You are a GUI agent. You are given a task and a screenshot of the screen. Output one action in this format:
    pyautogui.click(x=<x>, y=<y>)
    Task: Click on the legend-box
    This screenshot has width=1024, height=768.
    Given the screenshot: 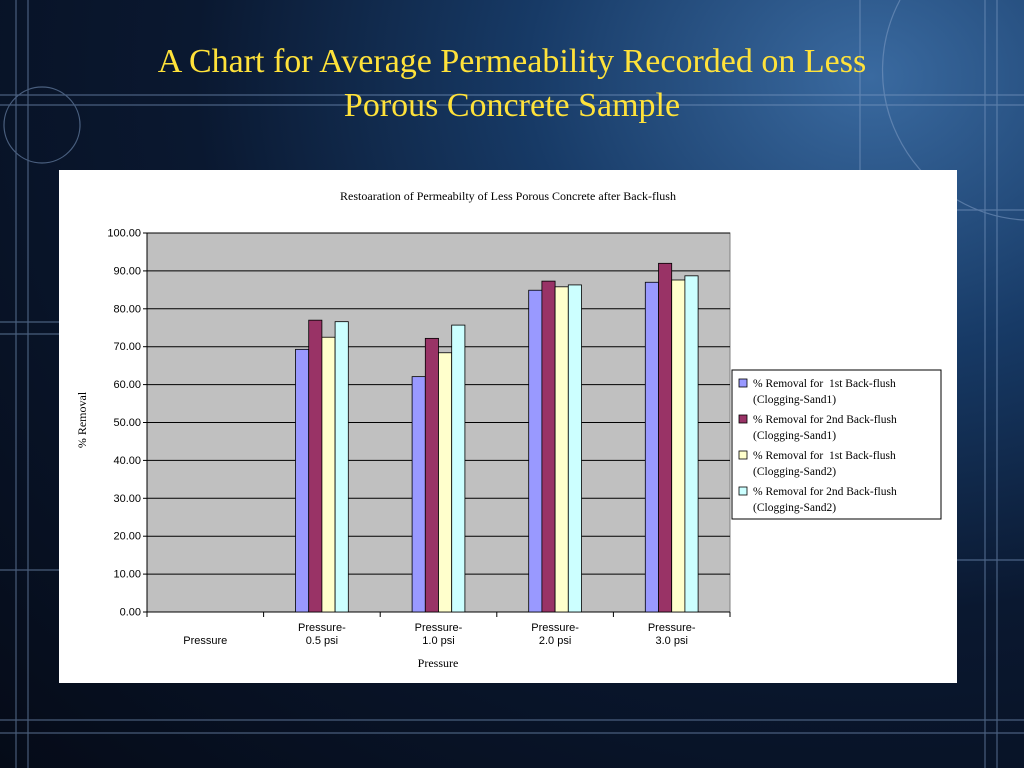 What is the action you would take?
    pyautogui.click(x=836, y=444)
    